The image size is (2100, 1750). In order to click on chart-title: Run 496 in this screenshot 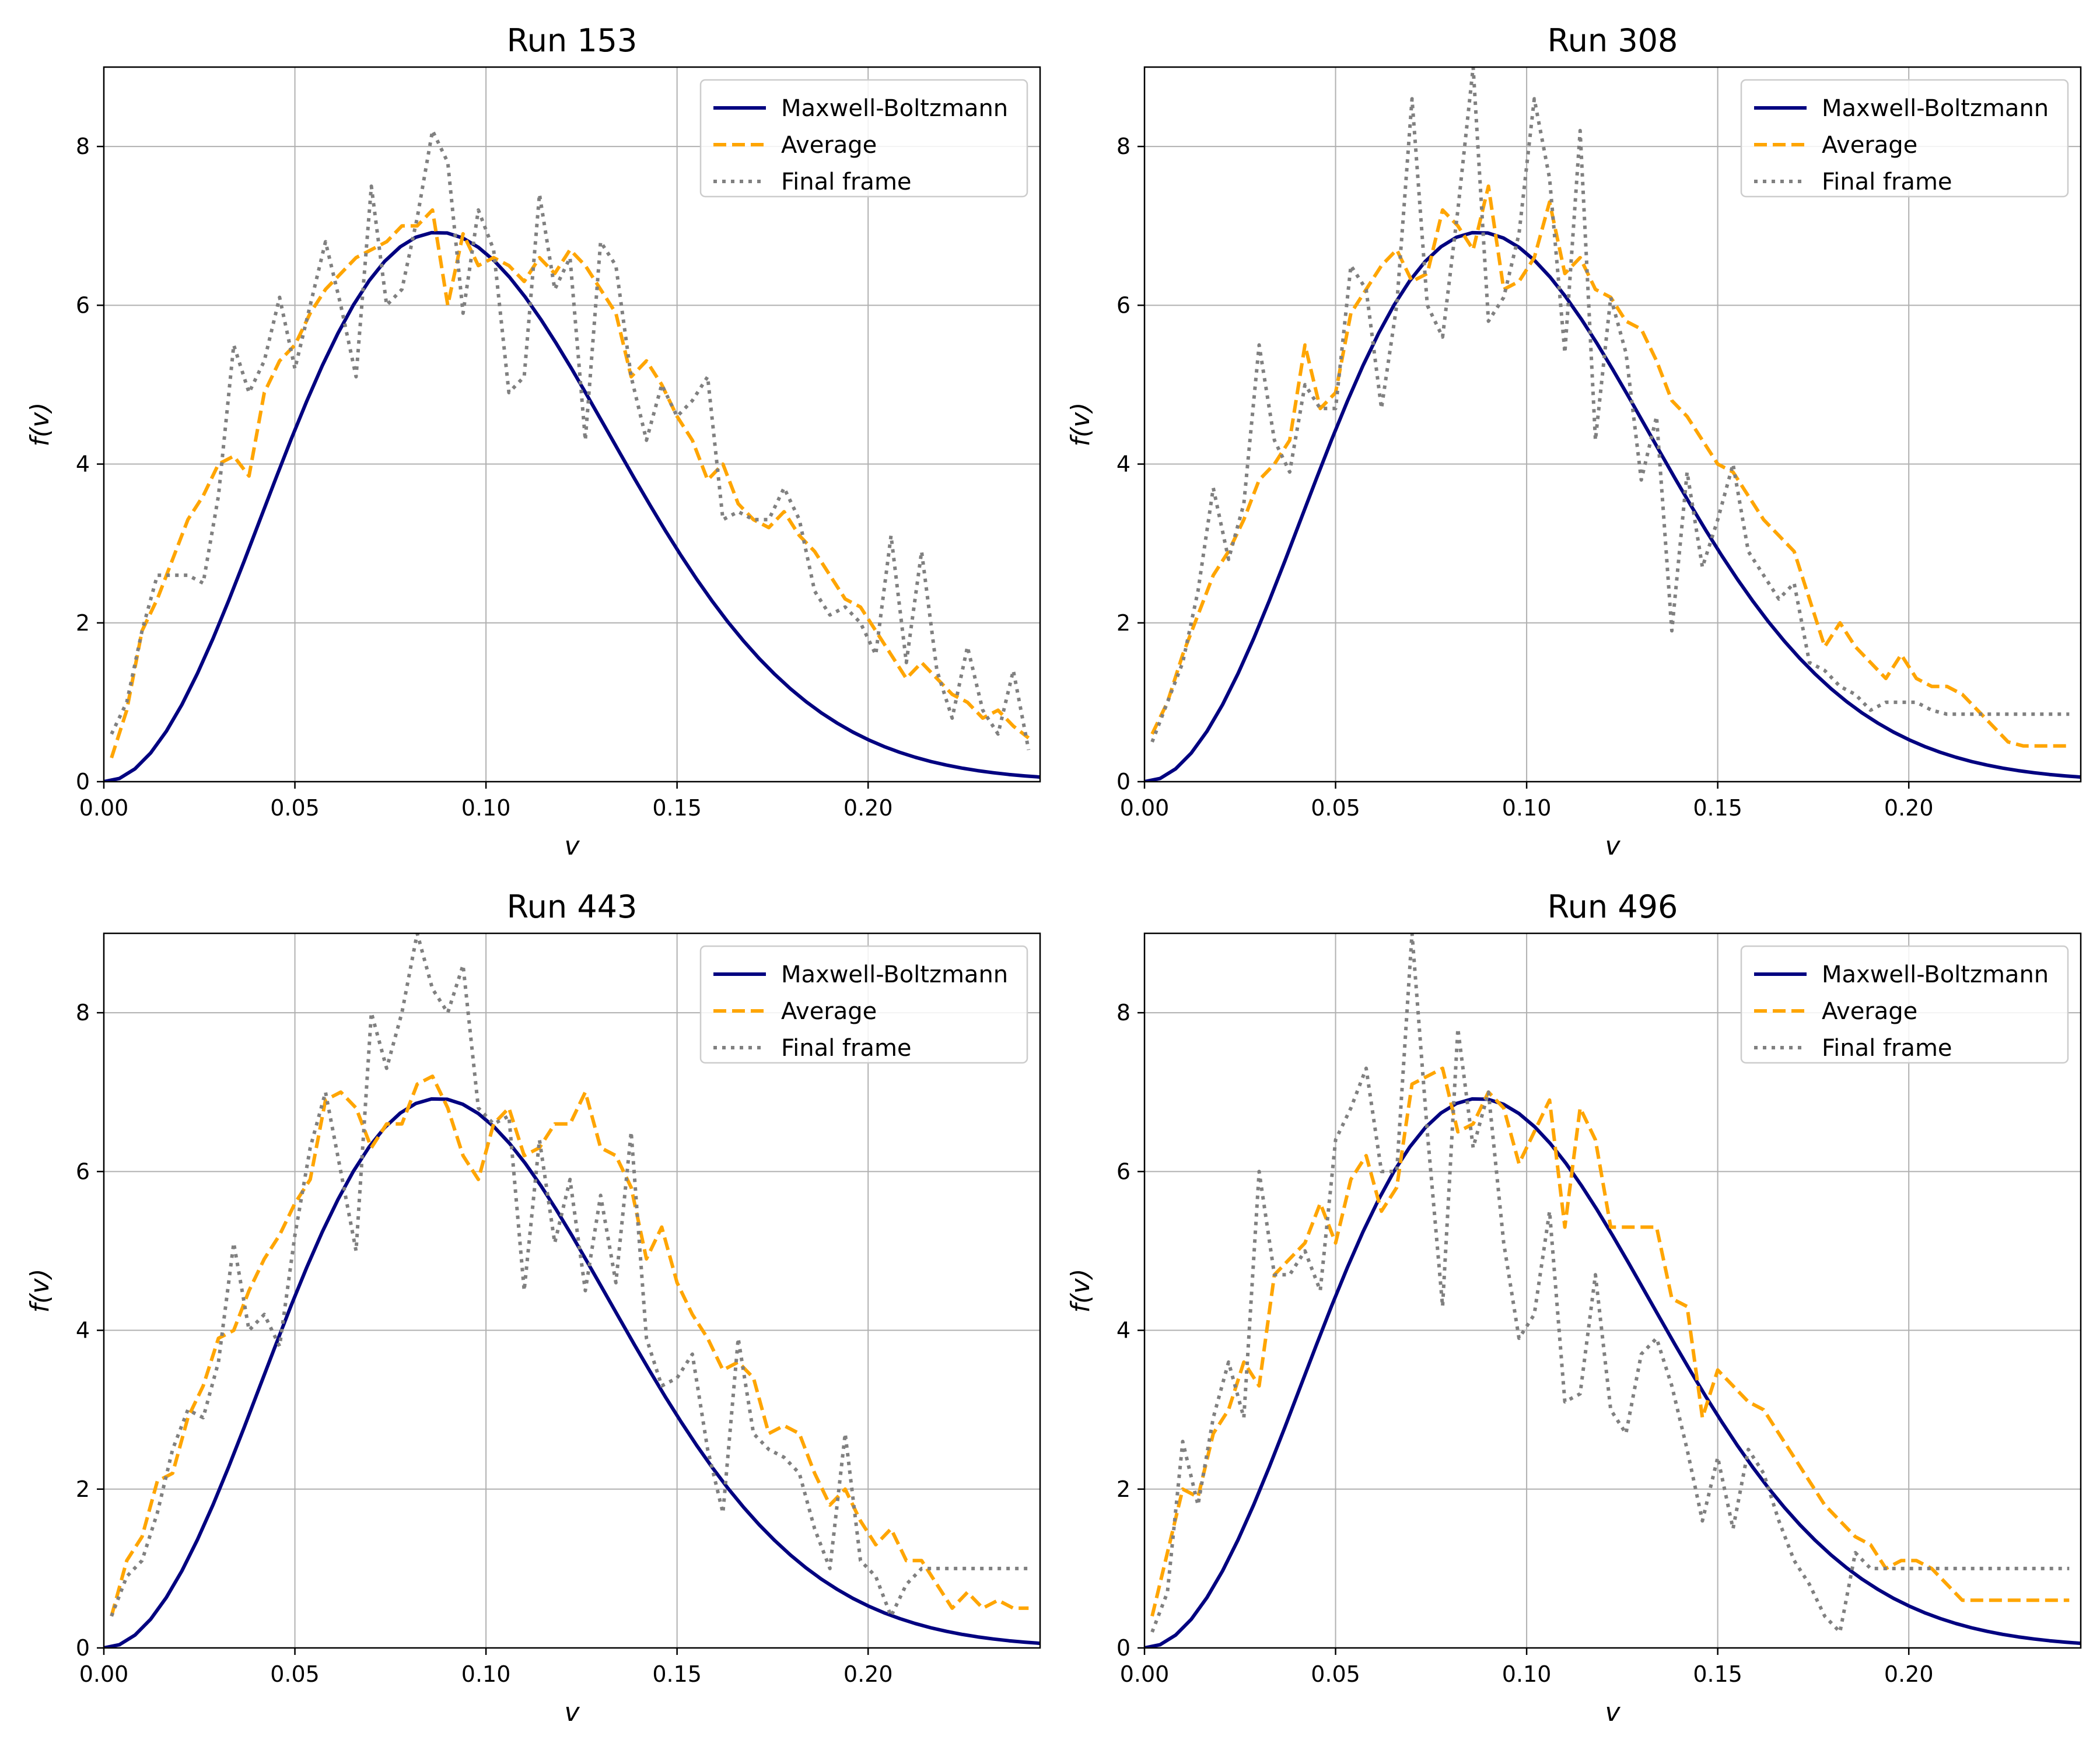, I will do `click(1613, 907)`.